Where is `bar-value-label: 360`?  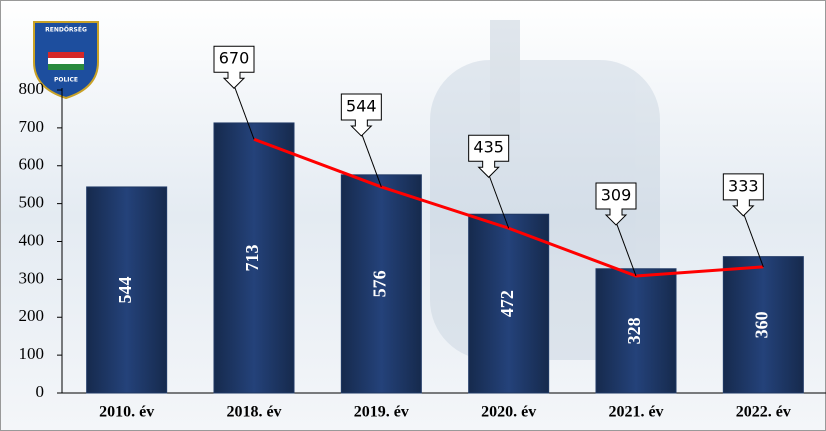 bar-value-label: 360 is located at coordinates (761, 324).